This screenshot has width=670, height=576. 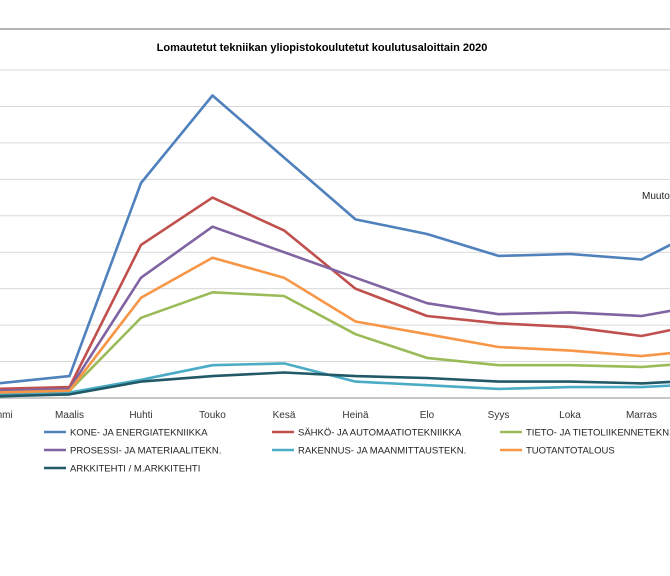 I want to click on annotation-label: Muuto, so click(x=656, y=196).